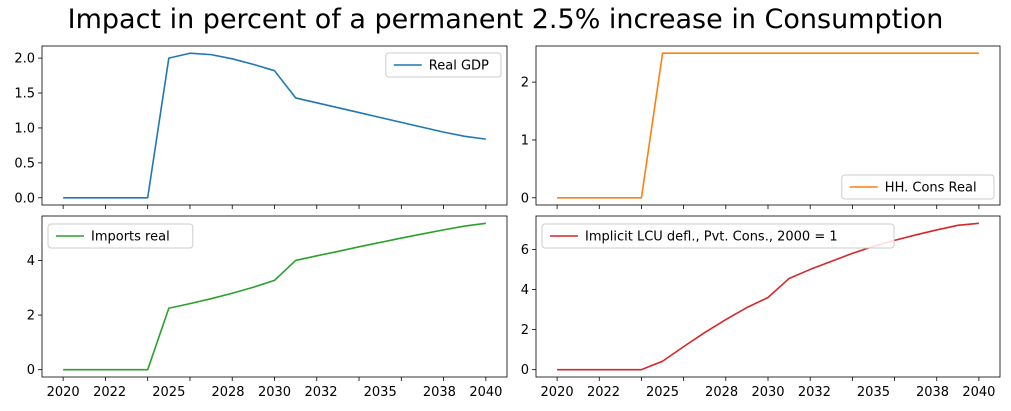 The width and height of the screenshot is (1011, 411). What do you see at coordinates (24, 59) in the screenshot?
I see `y-tick-label: 2.0` at bounding box center [24, 59].